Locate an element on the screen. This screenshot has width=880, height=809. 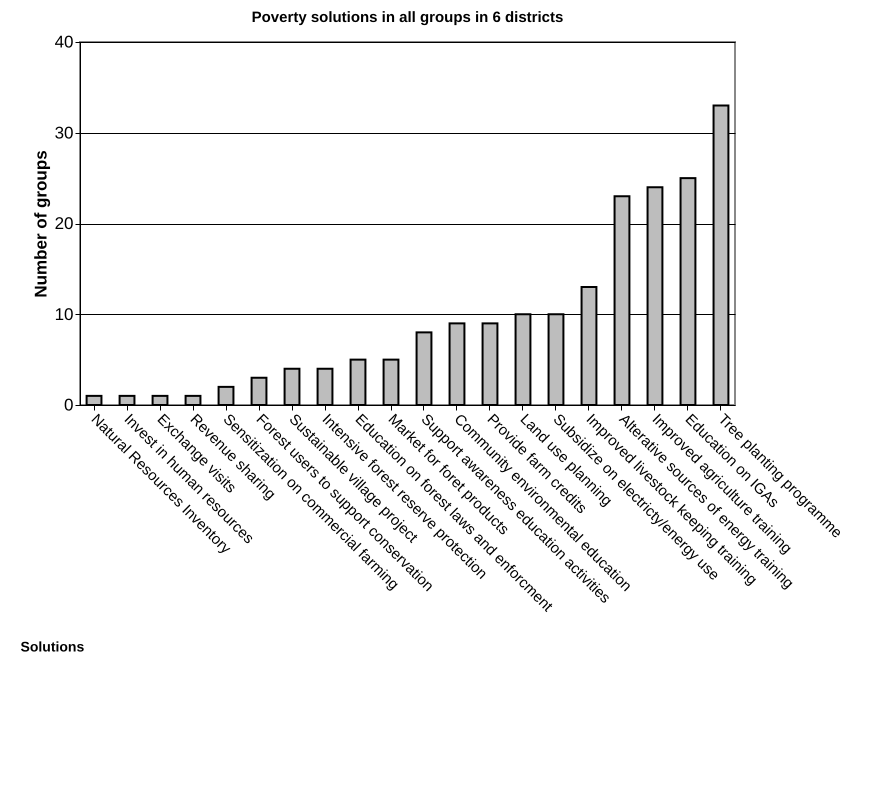
y-tick-label: 10 is located at coordinates (64, 314).